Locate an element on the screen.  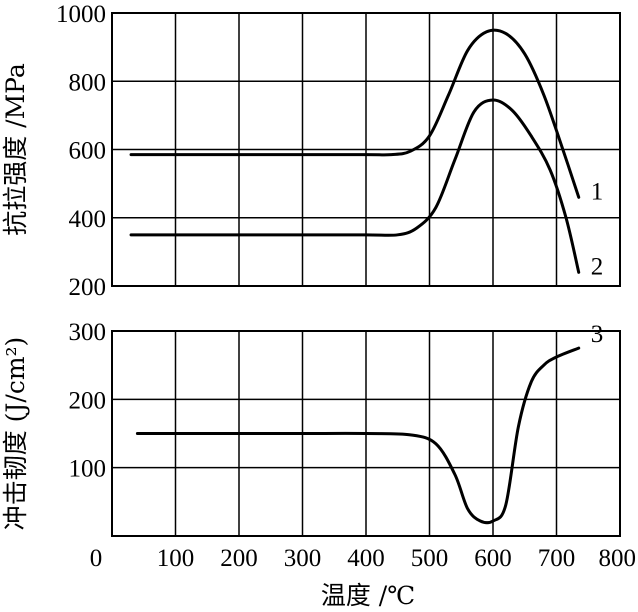
y-tick-label: 100 is located at coordinates (88, 469).